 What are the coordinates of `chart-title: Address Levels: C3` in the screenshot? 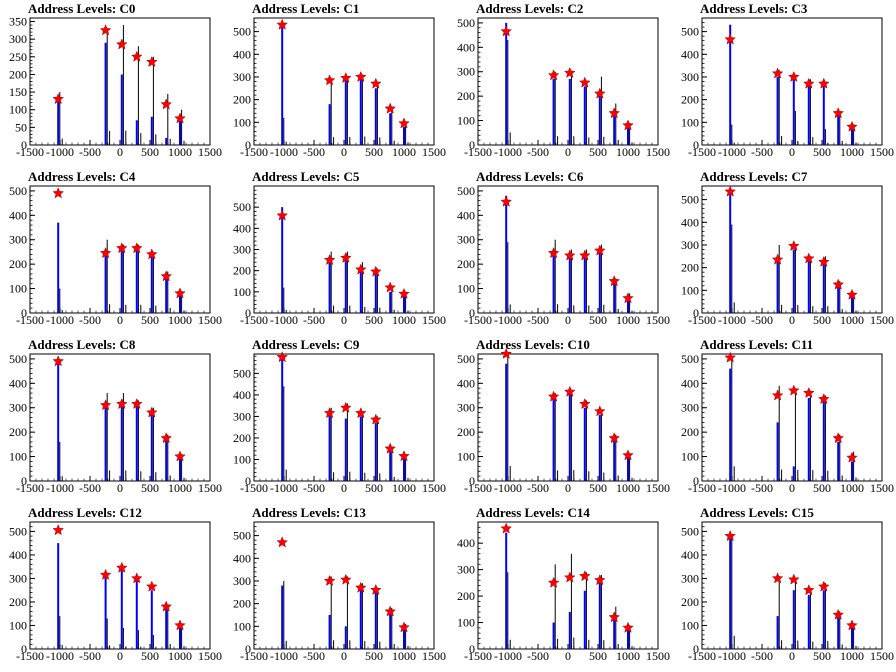 It's located at (754, 8).